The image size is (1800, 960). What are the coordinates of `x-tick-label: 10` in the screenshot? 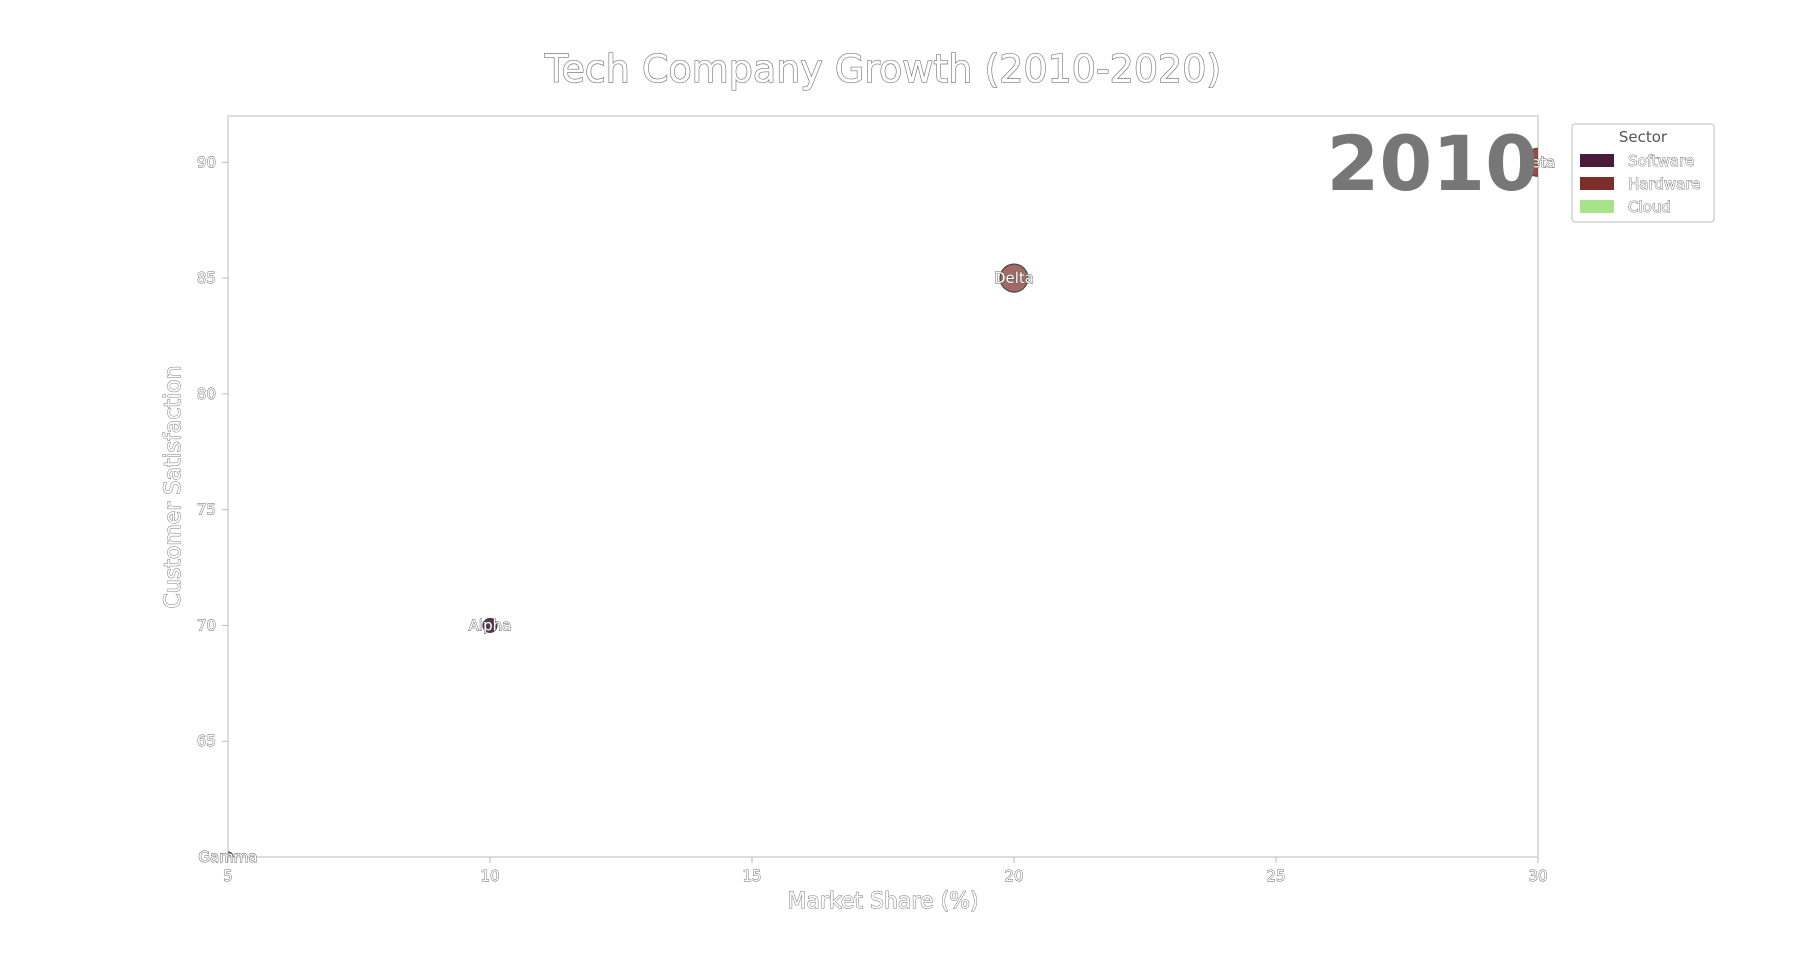 It's located at (489, 876).